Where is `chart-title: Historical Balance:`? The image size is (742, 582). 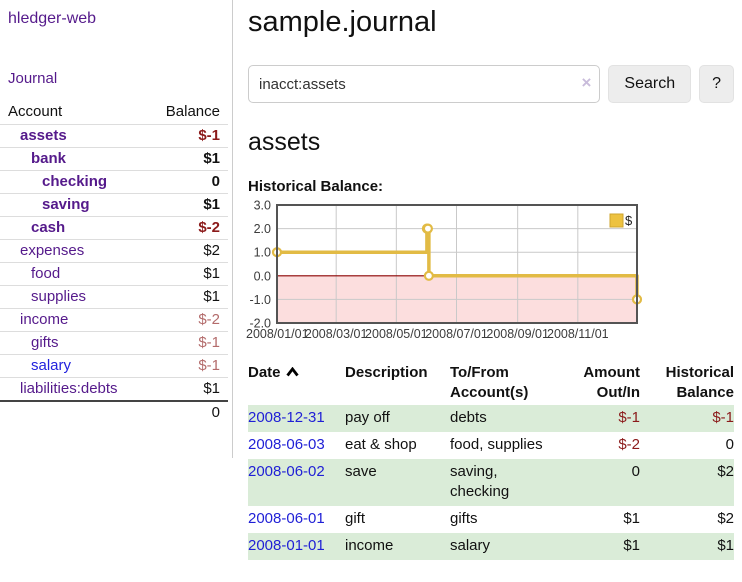
chart-title: Historical Balance: is located at coordinates (316, 186).